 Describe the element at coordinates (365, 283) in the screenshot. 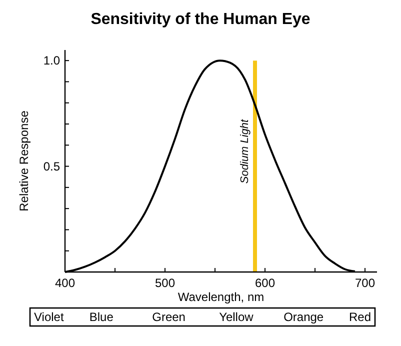

I see `x-tick-label: 700` at that location.